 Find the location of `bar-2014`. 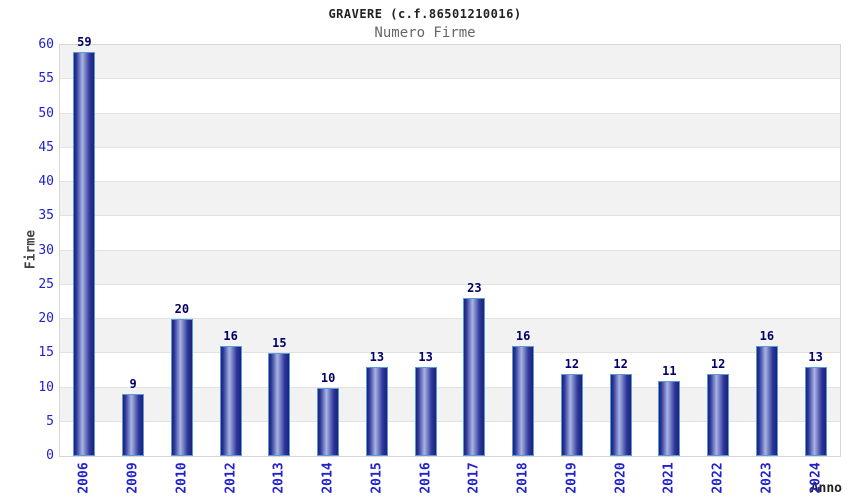

bar-2014 is located at coordinates (328, 421).